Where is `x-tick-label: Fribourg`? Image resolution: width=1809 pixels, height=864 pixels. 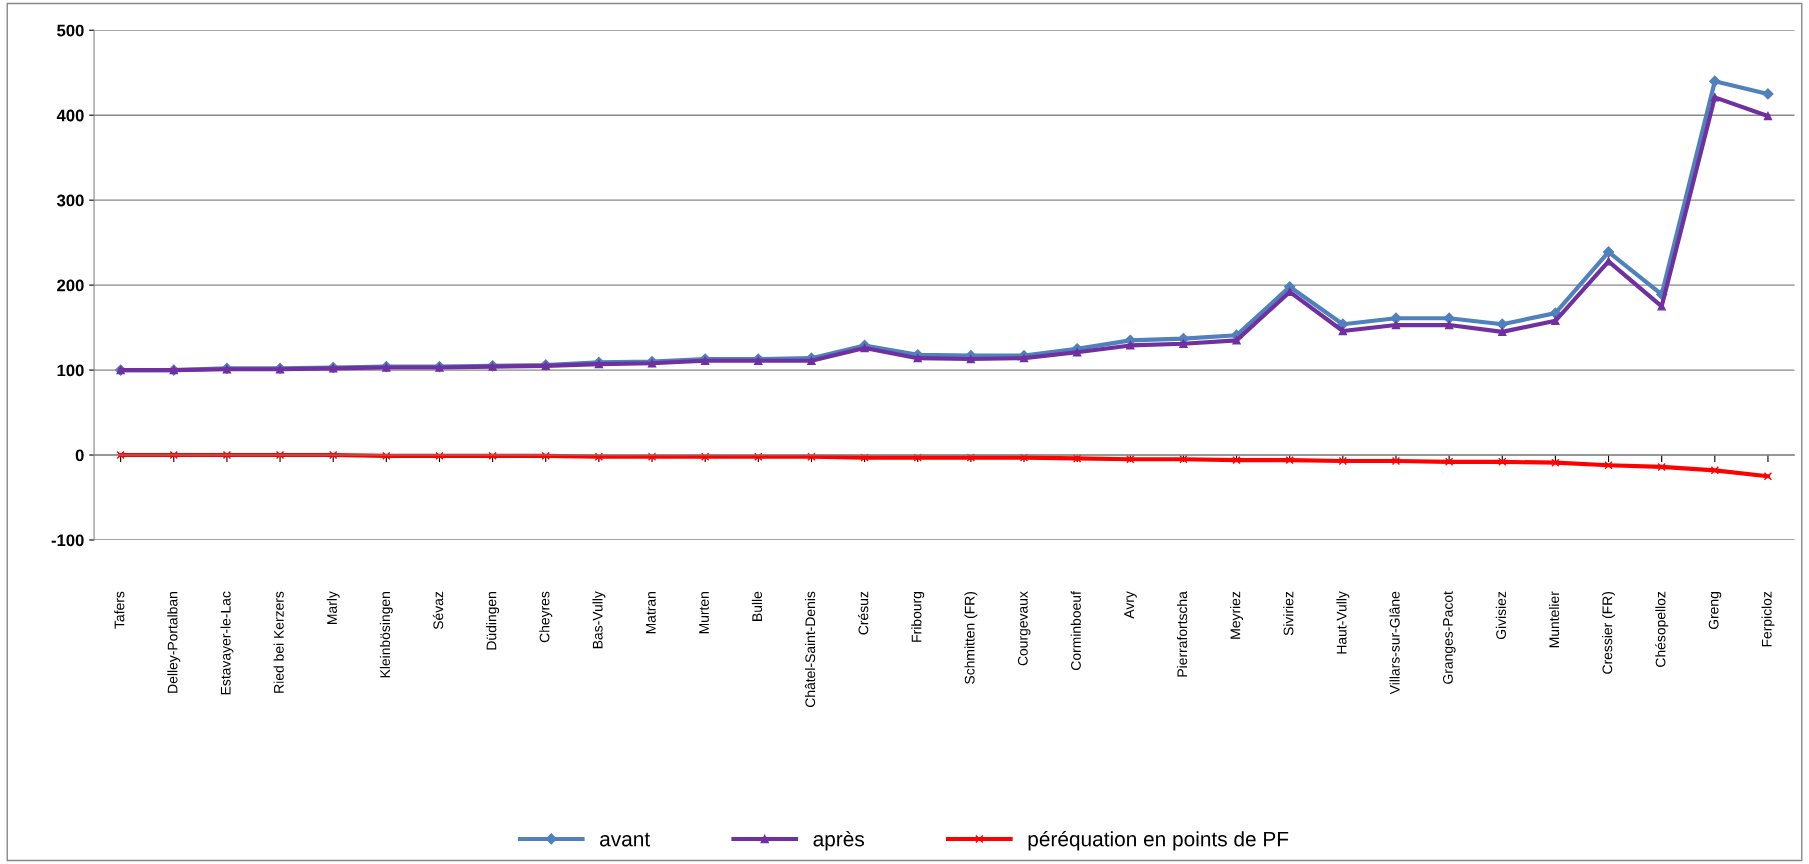 x-tick-label: Fribourg is located at coordinates (918, 617).